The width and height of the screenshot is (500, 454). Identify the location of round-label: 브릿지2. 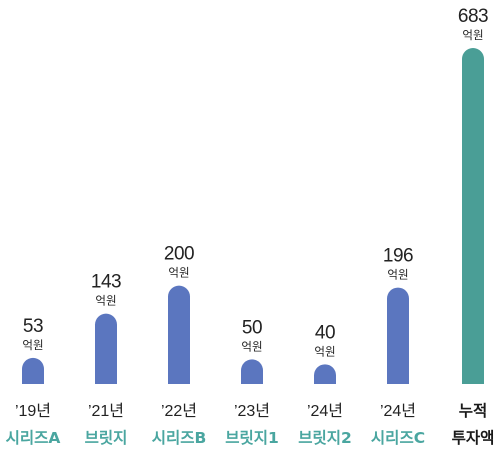
(325, 437).